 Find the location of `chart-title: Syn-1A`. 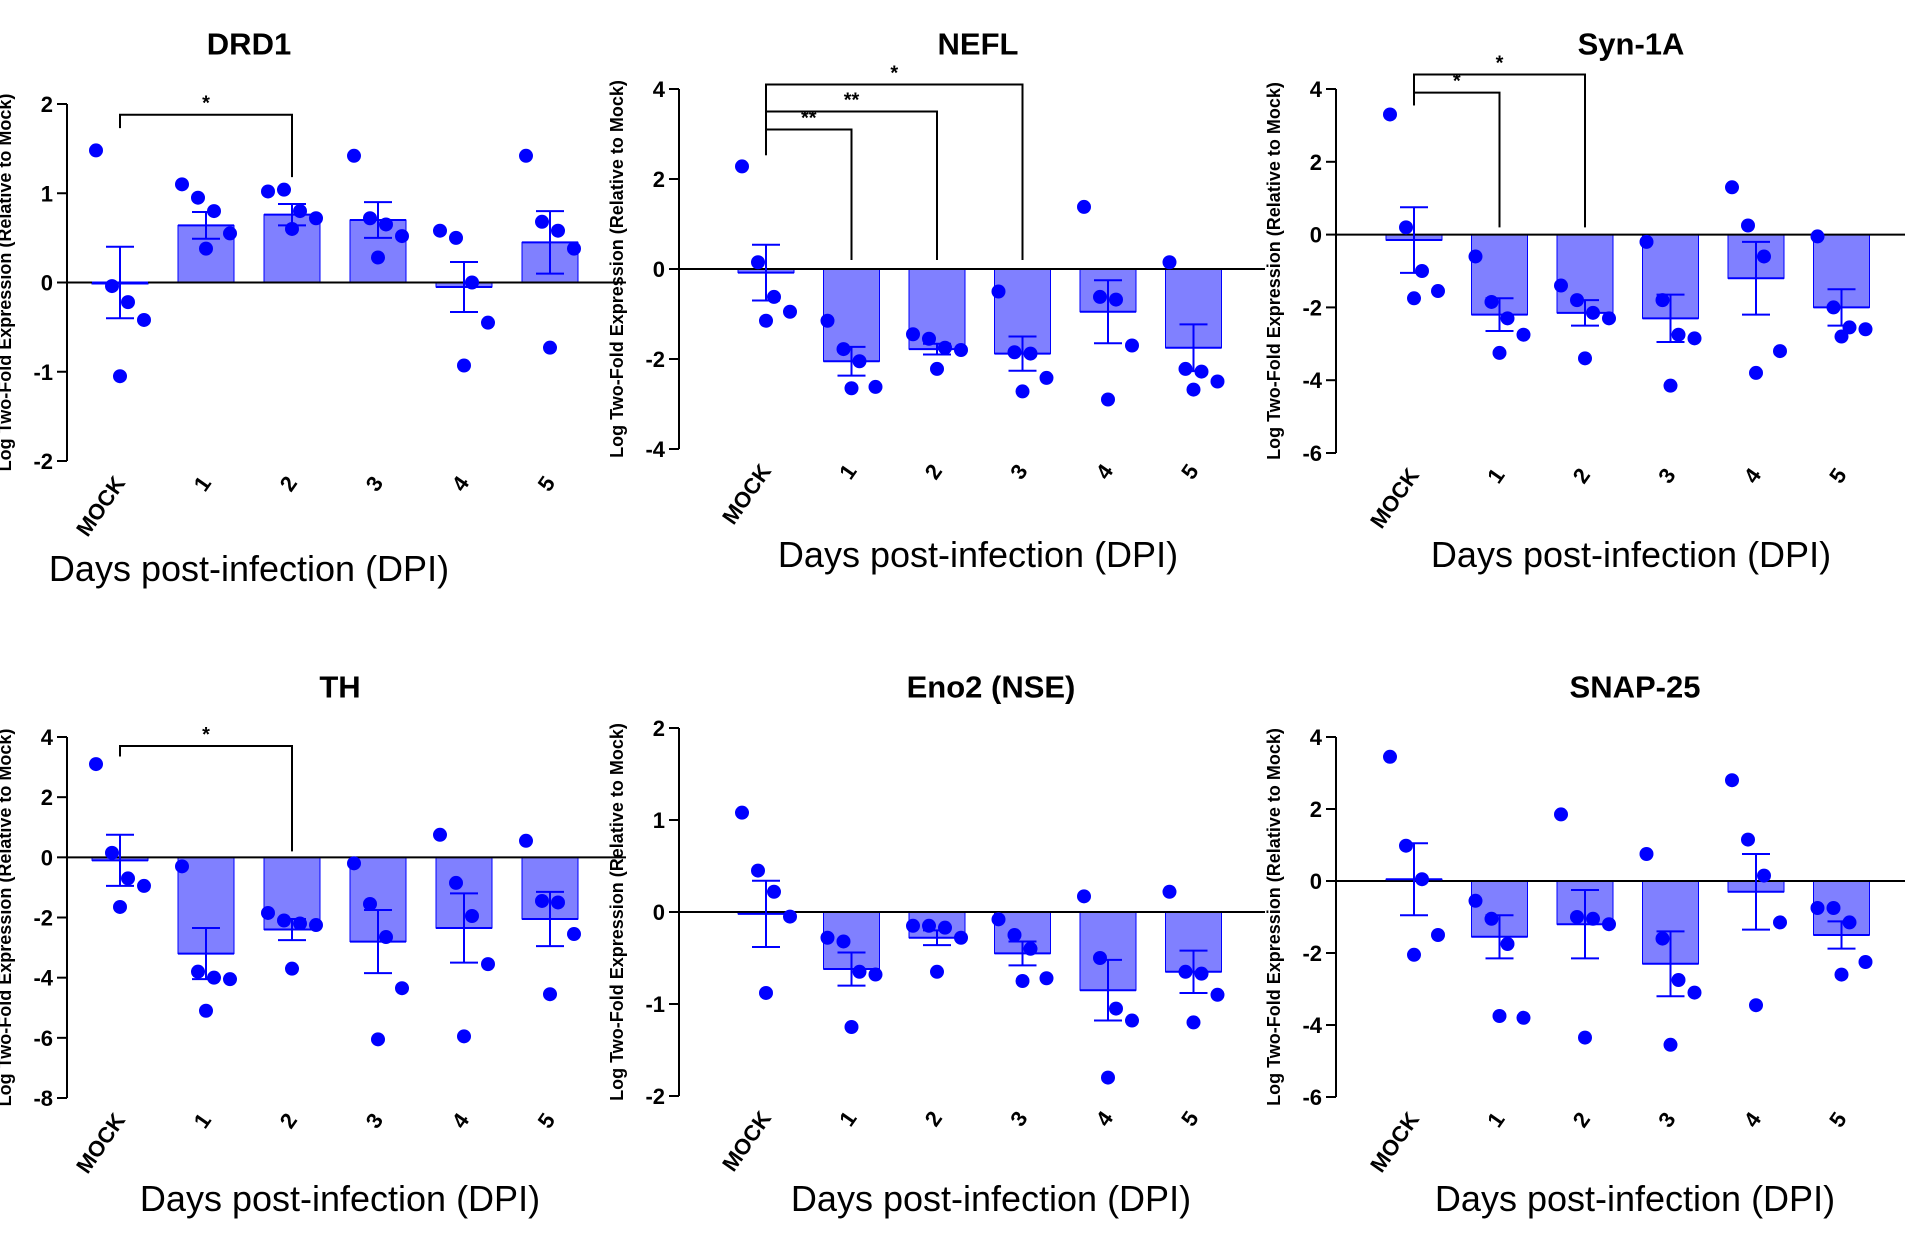

chart-title: Syn-1A is located at coordinates (1631, 43).